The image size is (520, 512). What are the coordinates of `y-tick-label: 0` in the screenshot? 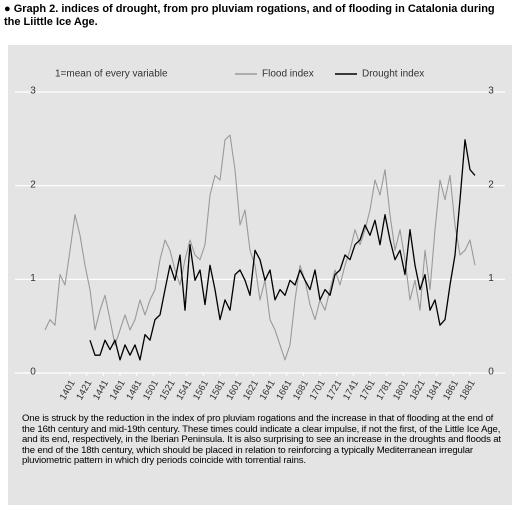 It's located at (33, 372).